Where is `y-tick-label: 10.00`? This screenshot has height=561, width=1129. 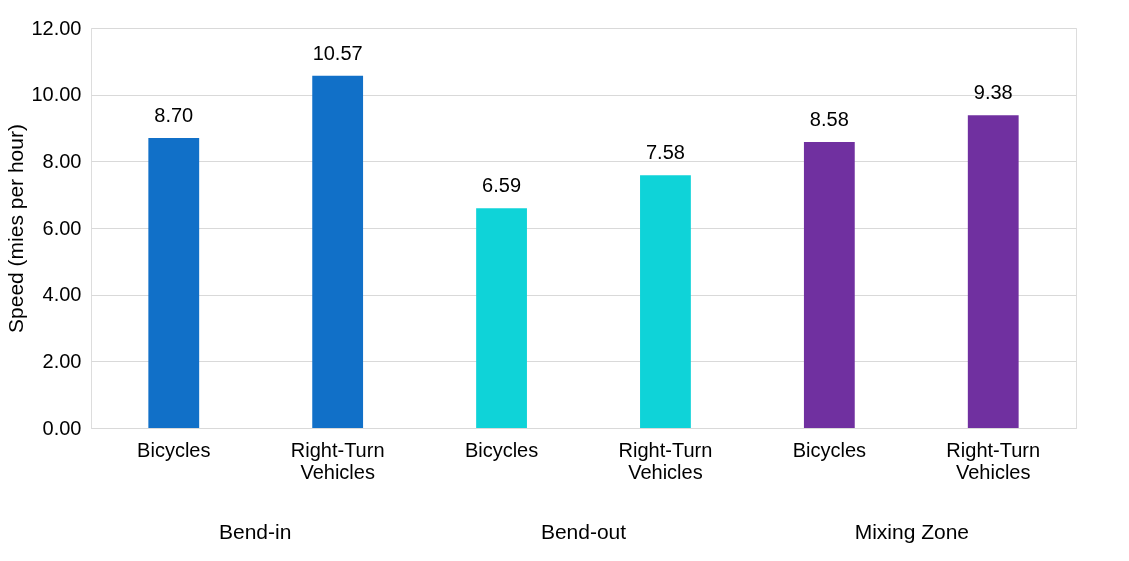 y-tick-label: 10.00 is located at coordinates (56, 94).